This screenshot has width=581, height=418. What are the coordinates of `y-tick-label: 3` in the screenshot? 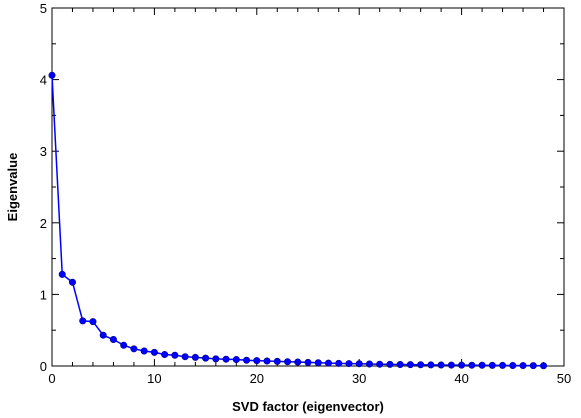 It's located at (43, 151).